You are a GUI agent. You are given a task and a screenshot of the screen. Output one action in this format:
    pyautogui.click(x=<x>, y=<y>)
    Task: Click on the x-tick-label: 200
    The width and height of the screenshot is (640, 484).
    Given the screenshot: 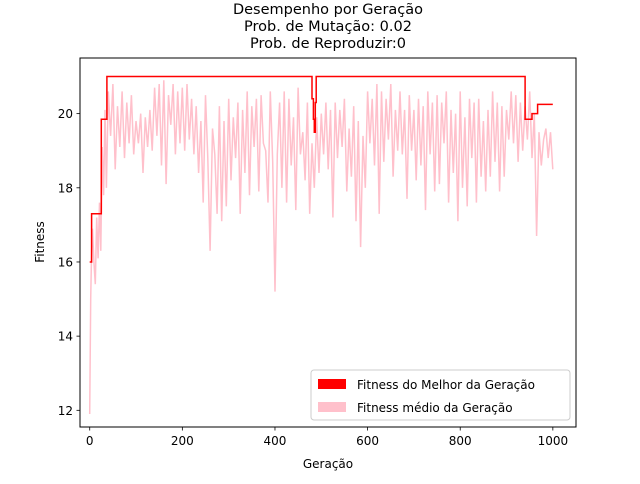 What is the action you would take?
    pyautogui.click(x=182, y=441)
    